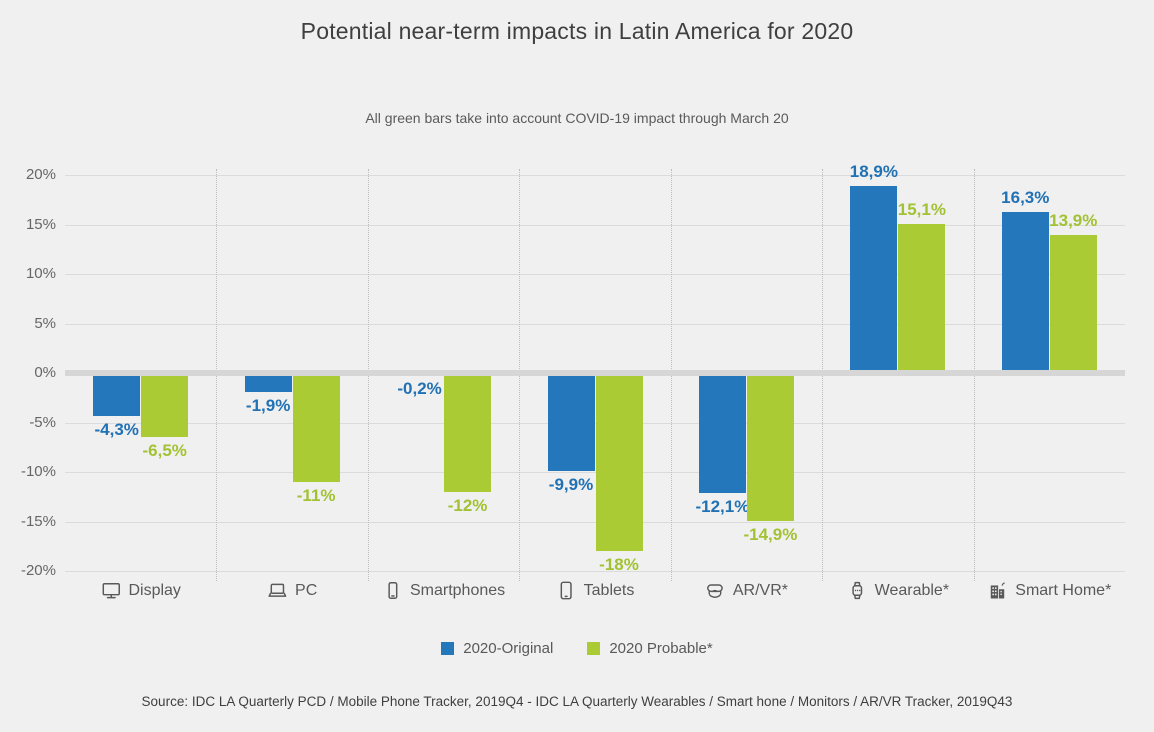  I want to click on zero-axis-line, so click(595, 373).